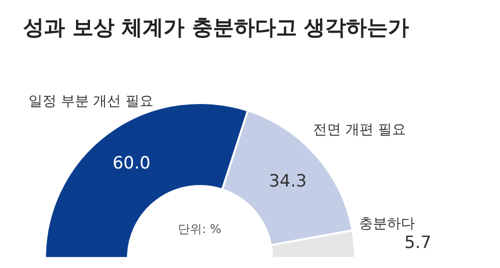 The width and height of the screenshot is (500, 268). What do you see at coordinates (359, 130) in the screenshot?
I see `slice-label: 전면 개편 필요` at bounding box center [359, 130].